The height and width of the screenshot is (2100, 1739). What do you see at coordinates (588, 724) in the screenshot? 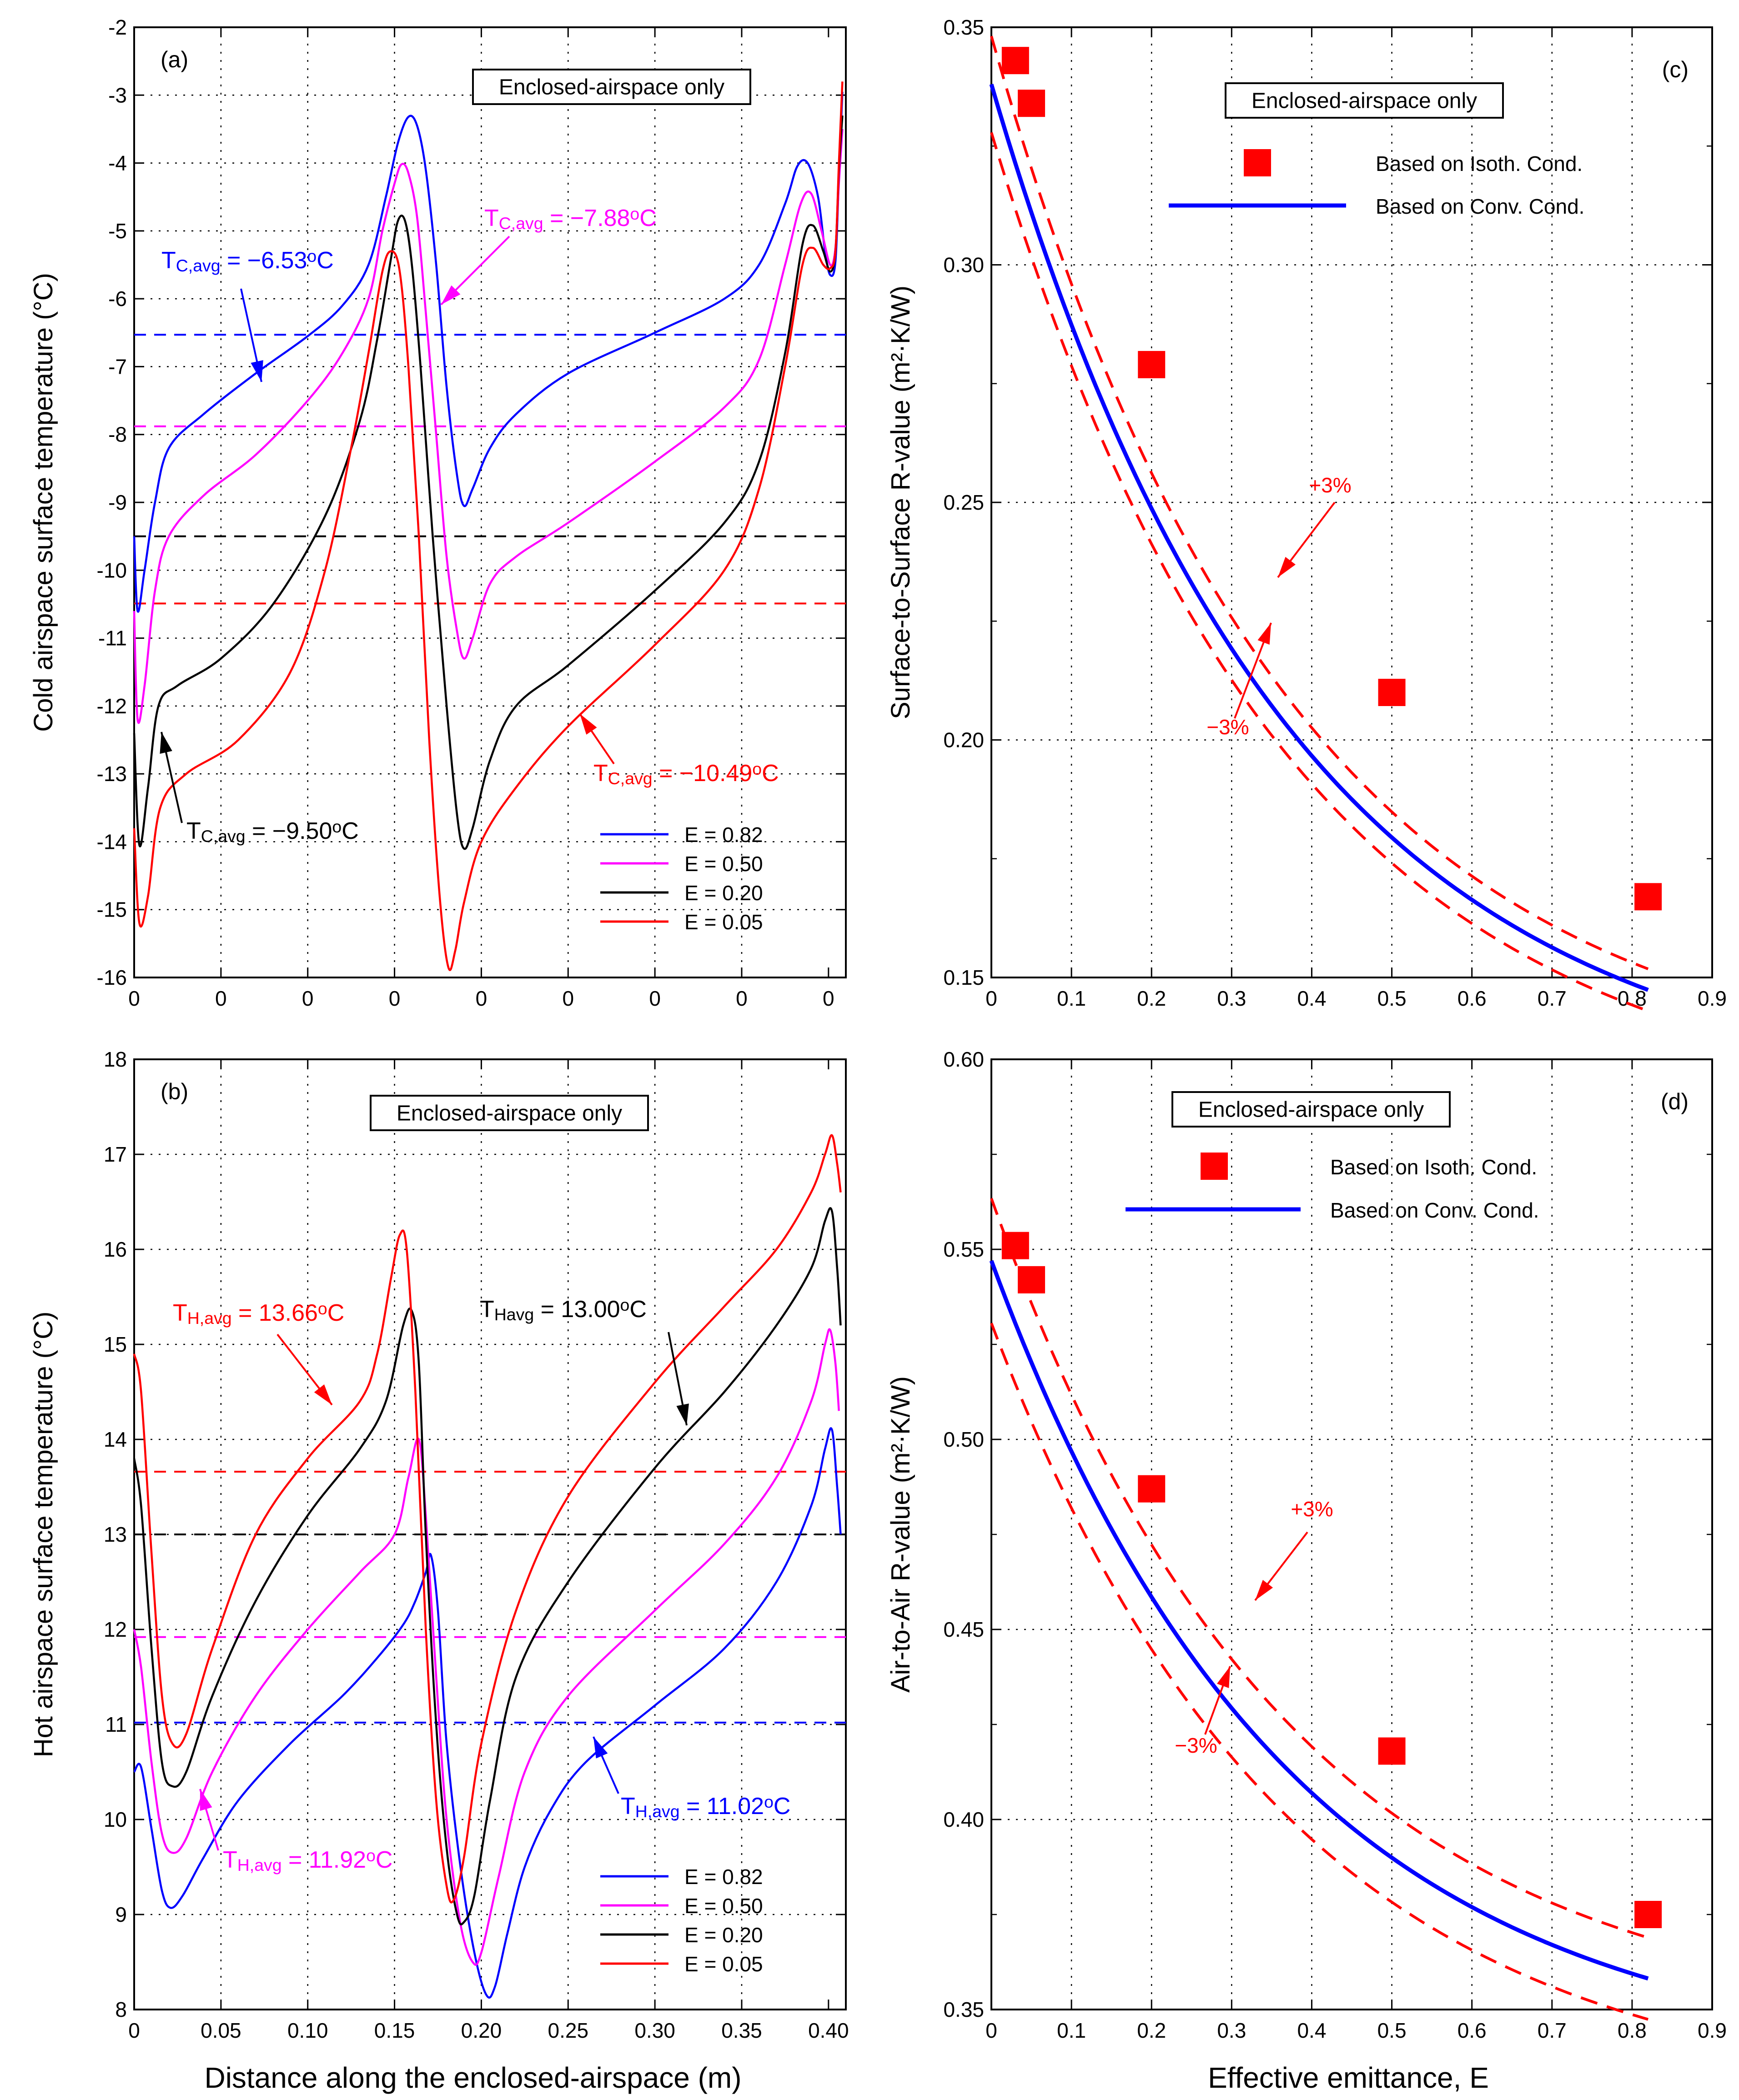
I see `annotation-arrow-red-head` at bounding box center [588, 724].